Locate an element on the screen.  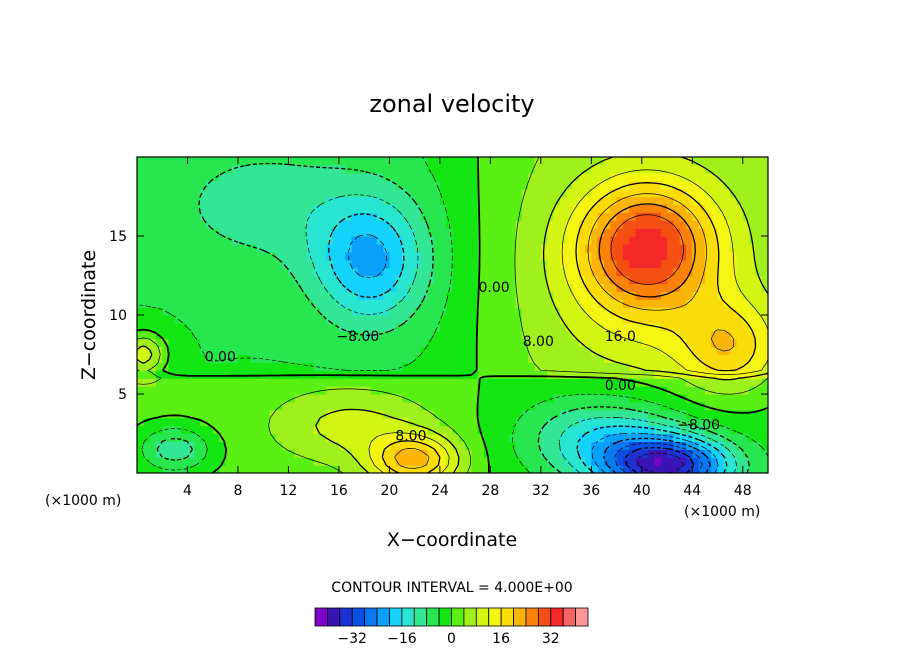
colorbar-tick-label: 0 is located at coordinates (451, 639).